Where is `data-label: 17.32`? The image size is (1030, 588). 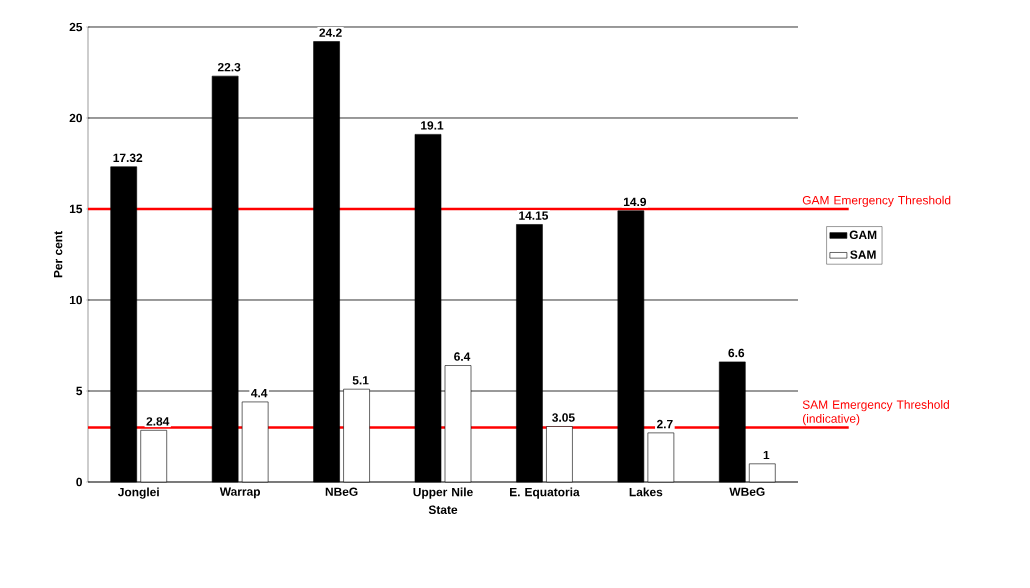 data-label: 17.32 is located at coordinates (128, 158).